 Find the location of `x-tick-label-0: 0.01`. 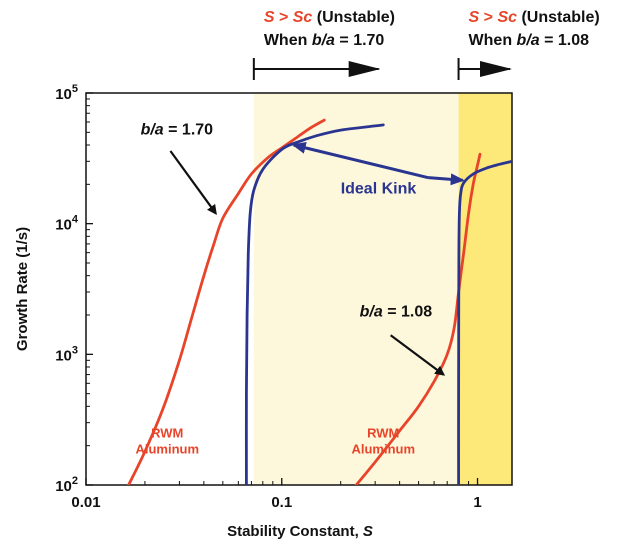

x-tick-label-0: 0.01 is located at coordinates (85, 502).